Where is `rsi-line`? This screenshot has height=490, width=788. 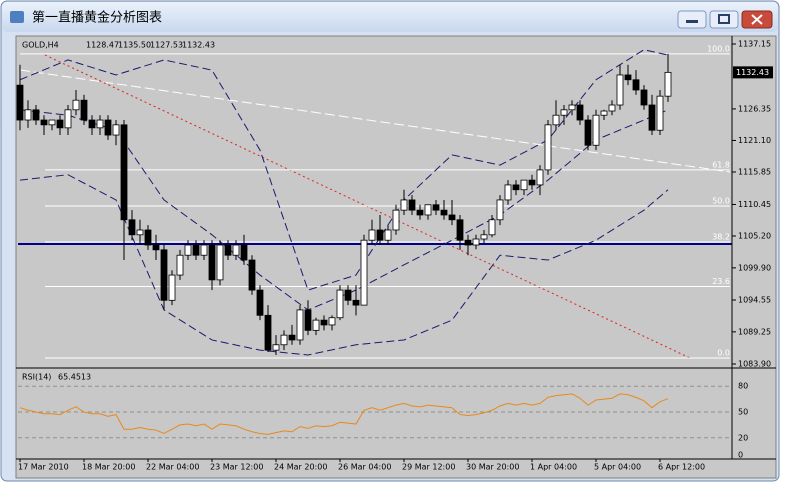
rsi-line is located at coordinates (344, 414).